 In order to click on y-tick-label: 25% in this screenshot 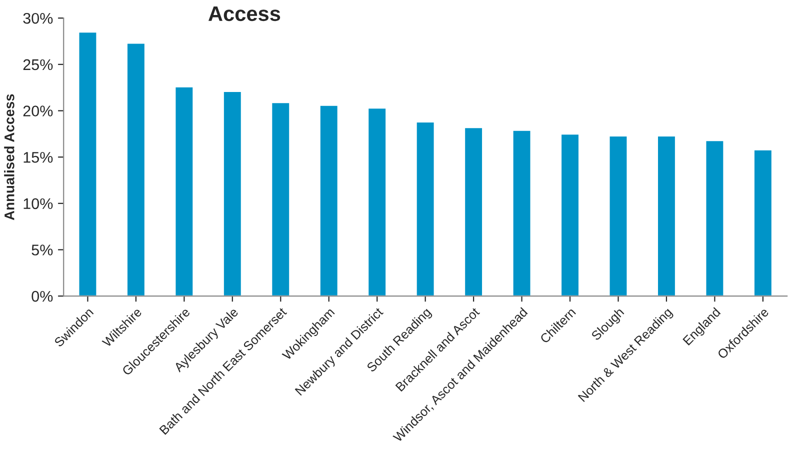, I will do `click(38, 64)`.